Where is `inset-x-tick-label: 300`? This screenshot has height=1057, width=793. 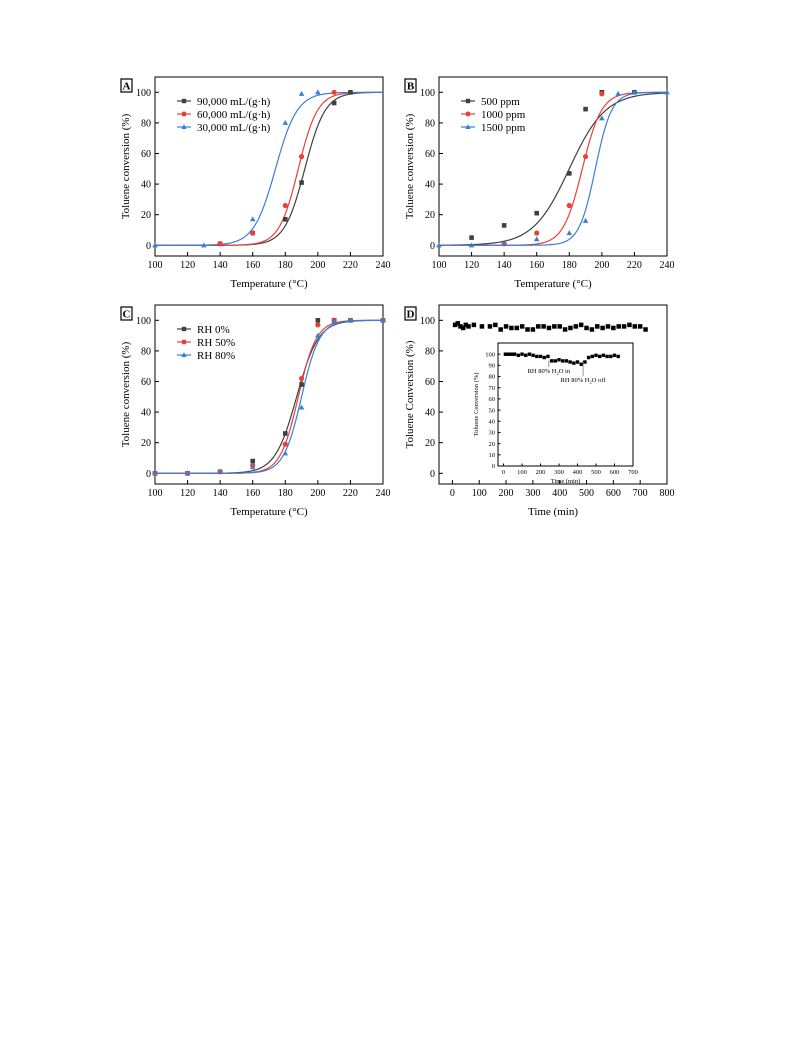
inset-x-tick-label: 300 is located at coordinates (559, 472).